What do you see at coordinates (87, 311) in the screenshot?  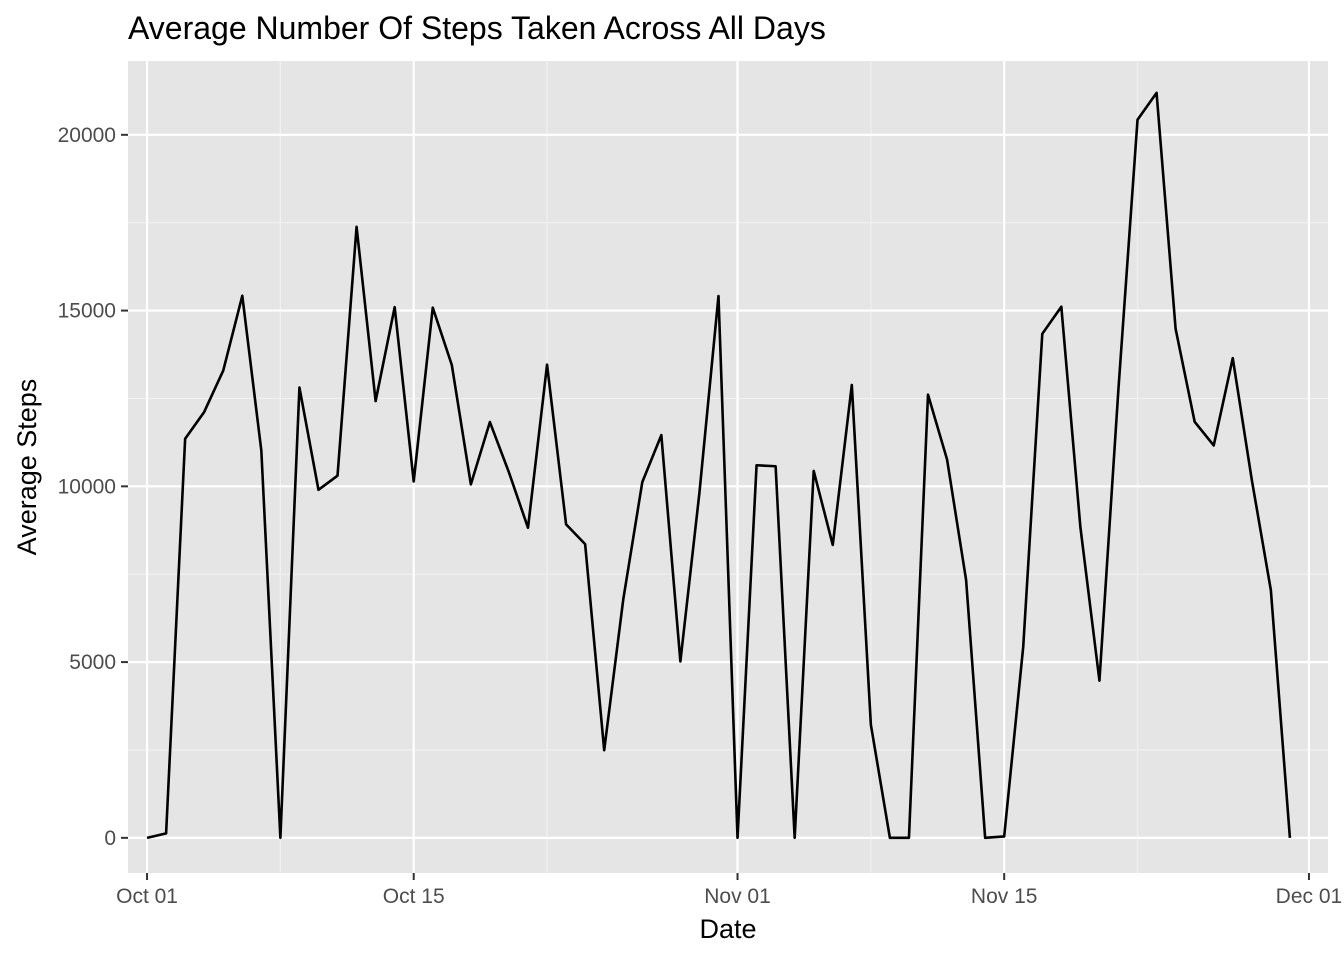 I see `y-tick-label: 15000` at bounding box center [87, 311].